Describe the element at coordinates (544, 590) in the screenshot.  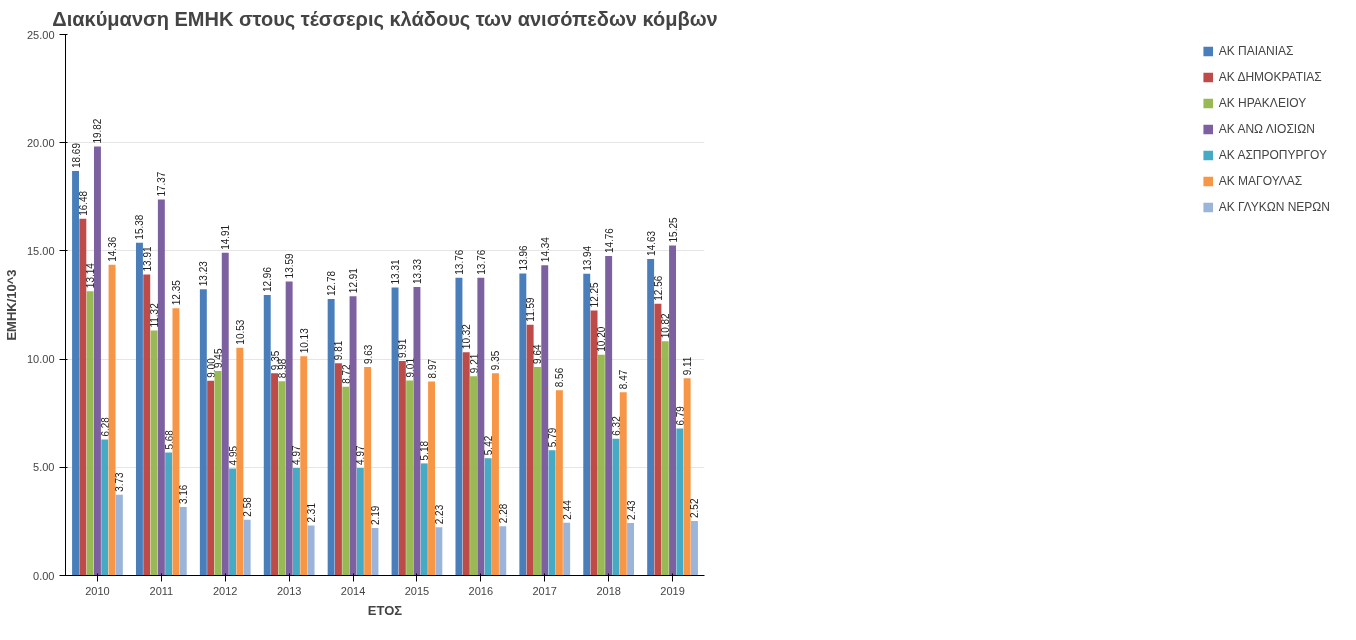
I see `x-tick-label: 2017` at that location.